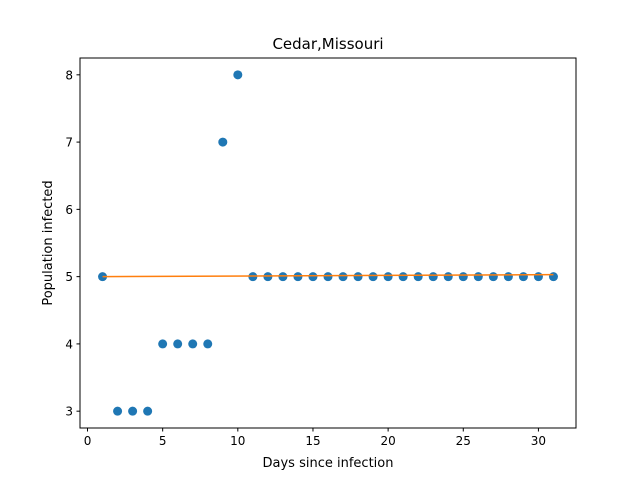 This screenshot has width=640, height=480. What do you see at coordinates (163, 441) in the screenshot?
I see `x-tick-label: 5` at bounding box center [163, 441].